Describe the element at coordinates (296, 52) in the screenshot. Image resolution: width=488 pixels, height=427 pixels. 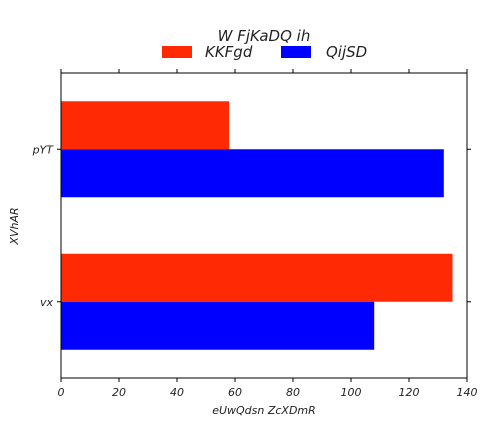
I see `legend-swatch-qijsd` at that location.